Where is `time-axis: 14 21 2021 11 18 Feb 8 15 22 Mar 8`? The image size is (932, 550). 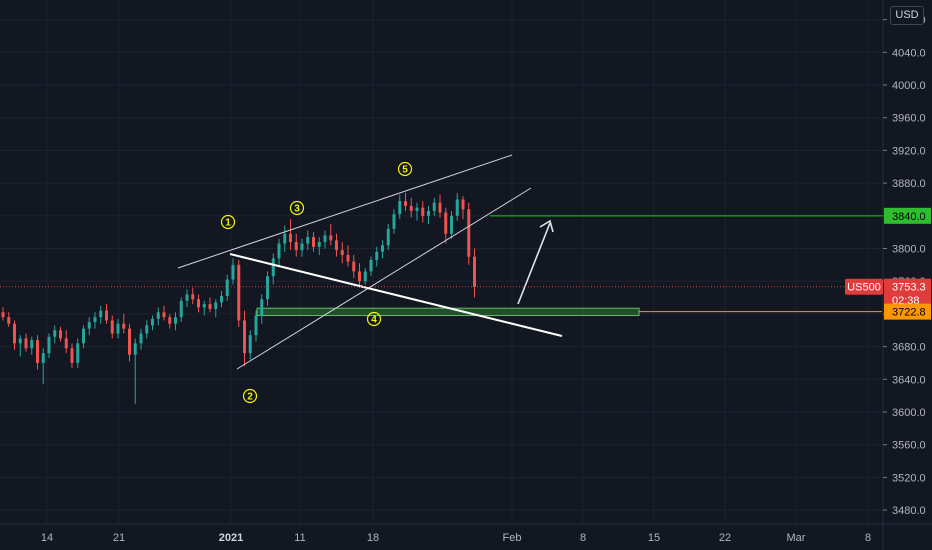 time-axis: 14 21 2021 11 18 Feb 8 15 22 Mar 8 is located at coordinates (466, 533).